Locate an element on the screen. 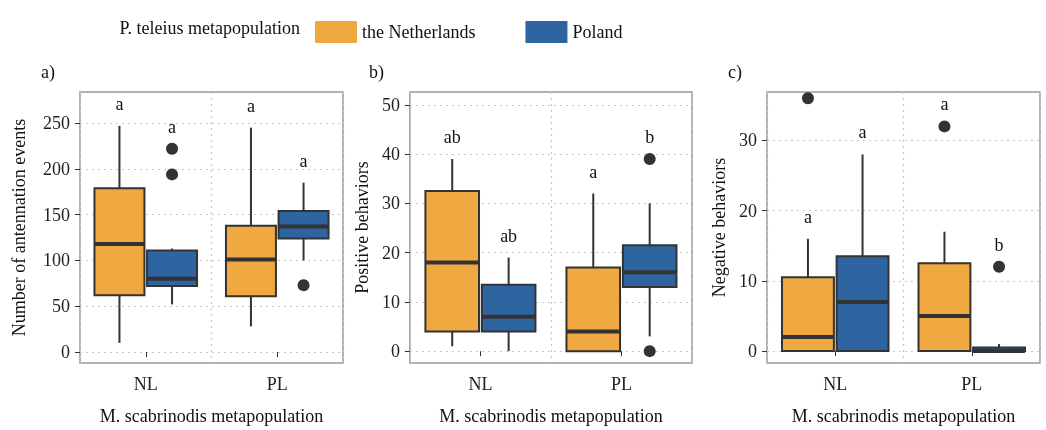 The height and width of the screenshot is (430, 1046). y-axis-title: Negative behaviors is located at coordinates (719, 227).